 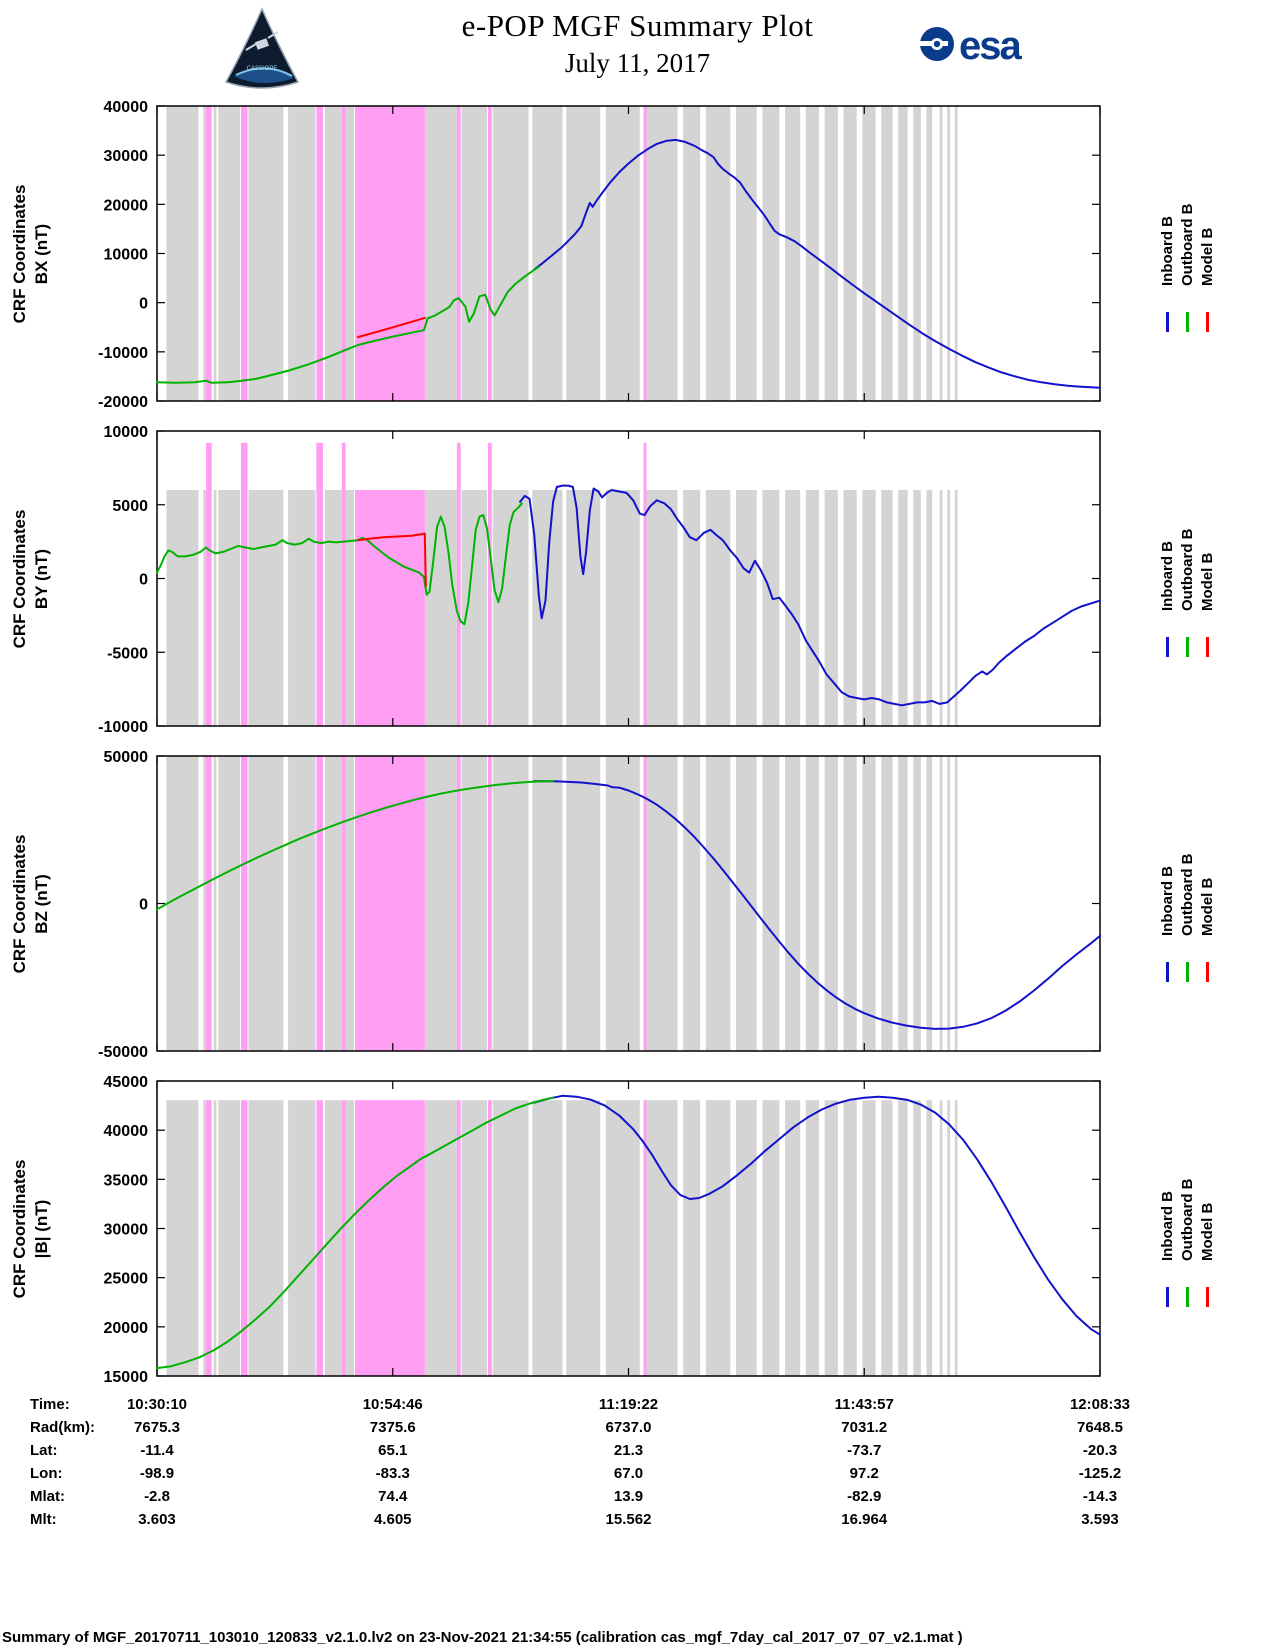 I want to click on info-cell: -98.9, so click(x=157, y=1473).